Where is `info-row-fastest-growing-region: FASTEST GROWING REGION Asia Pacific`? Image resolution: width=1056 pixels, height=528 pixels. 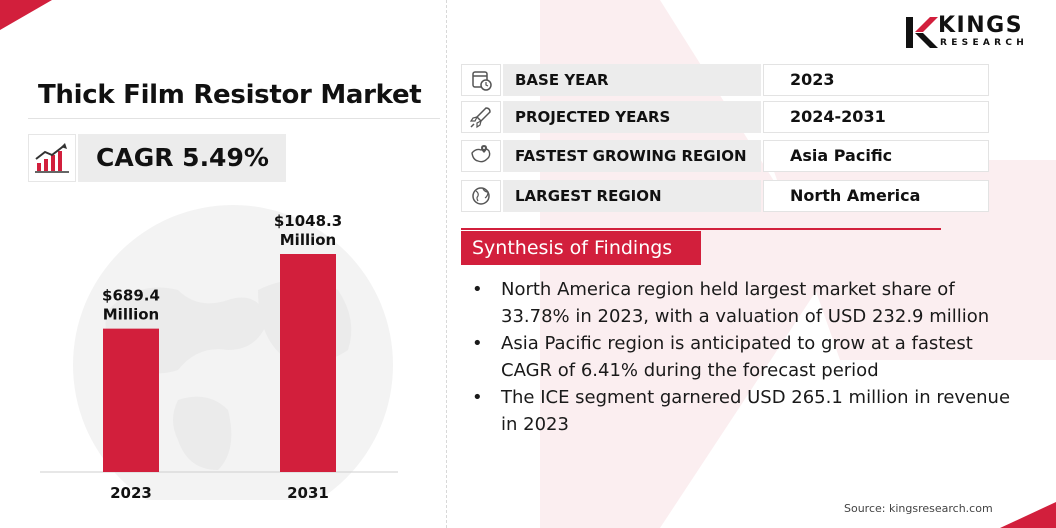 info-row-fastest-growing-region: FASTEST GROWING REGION Asia Pacific is located at coordinates (725, 156).